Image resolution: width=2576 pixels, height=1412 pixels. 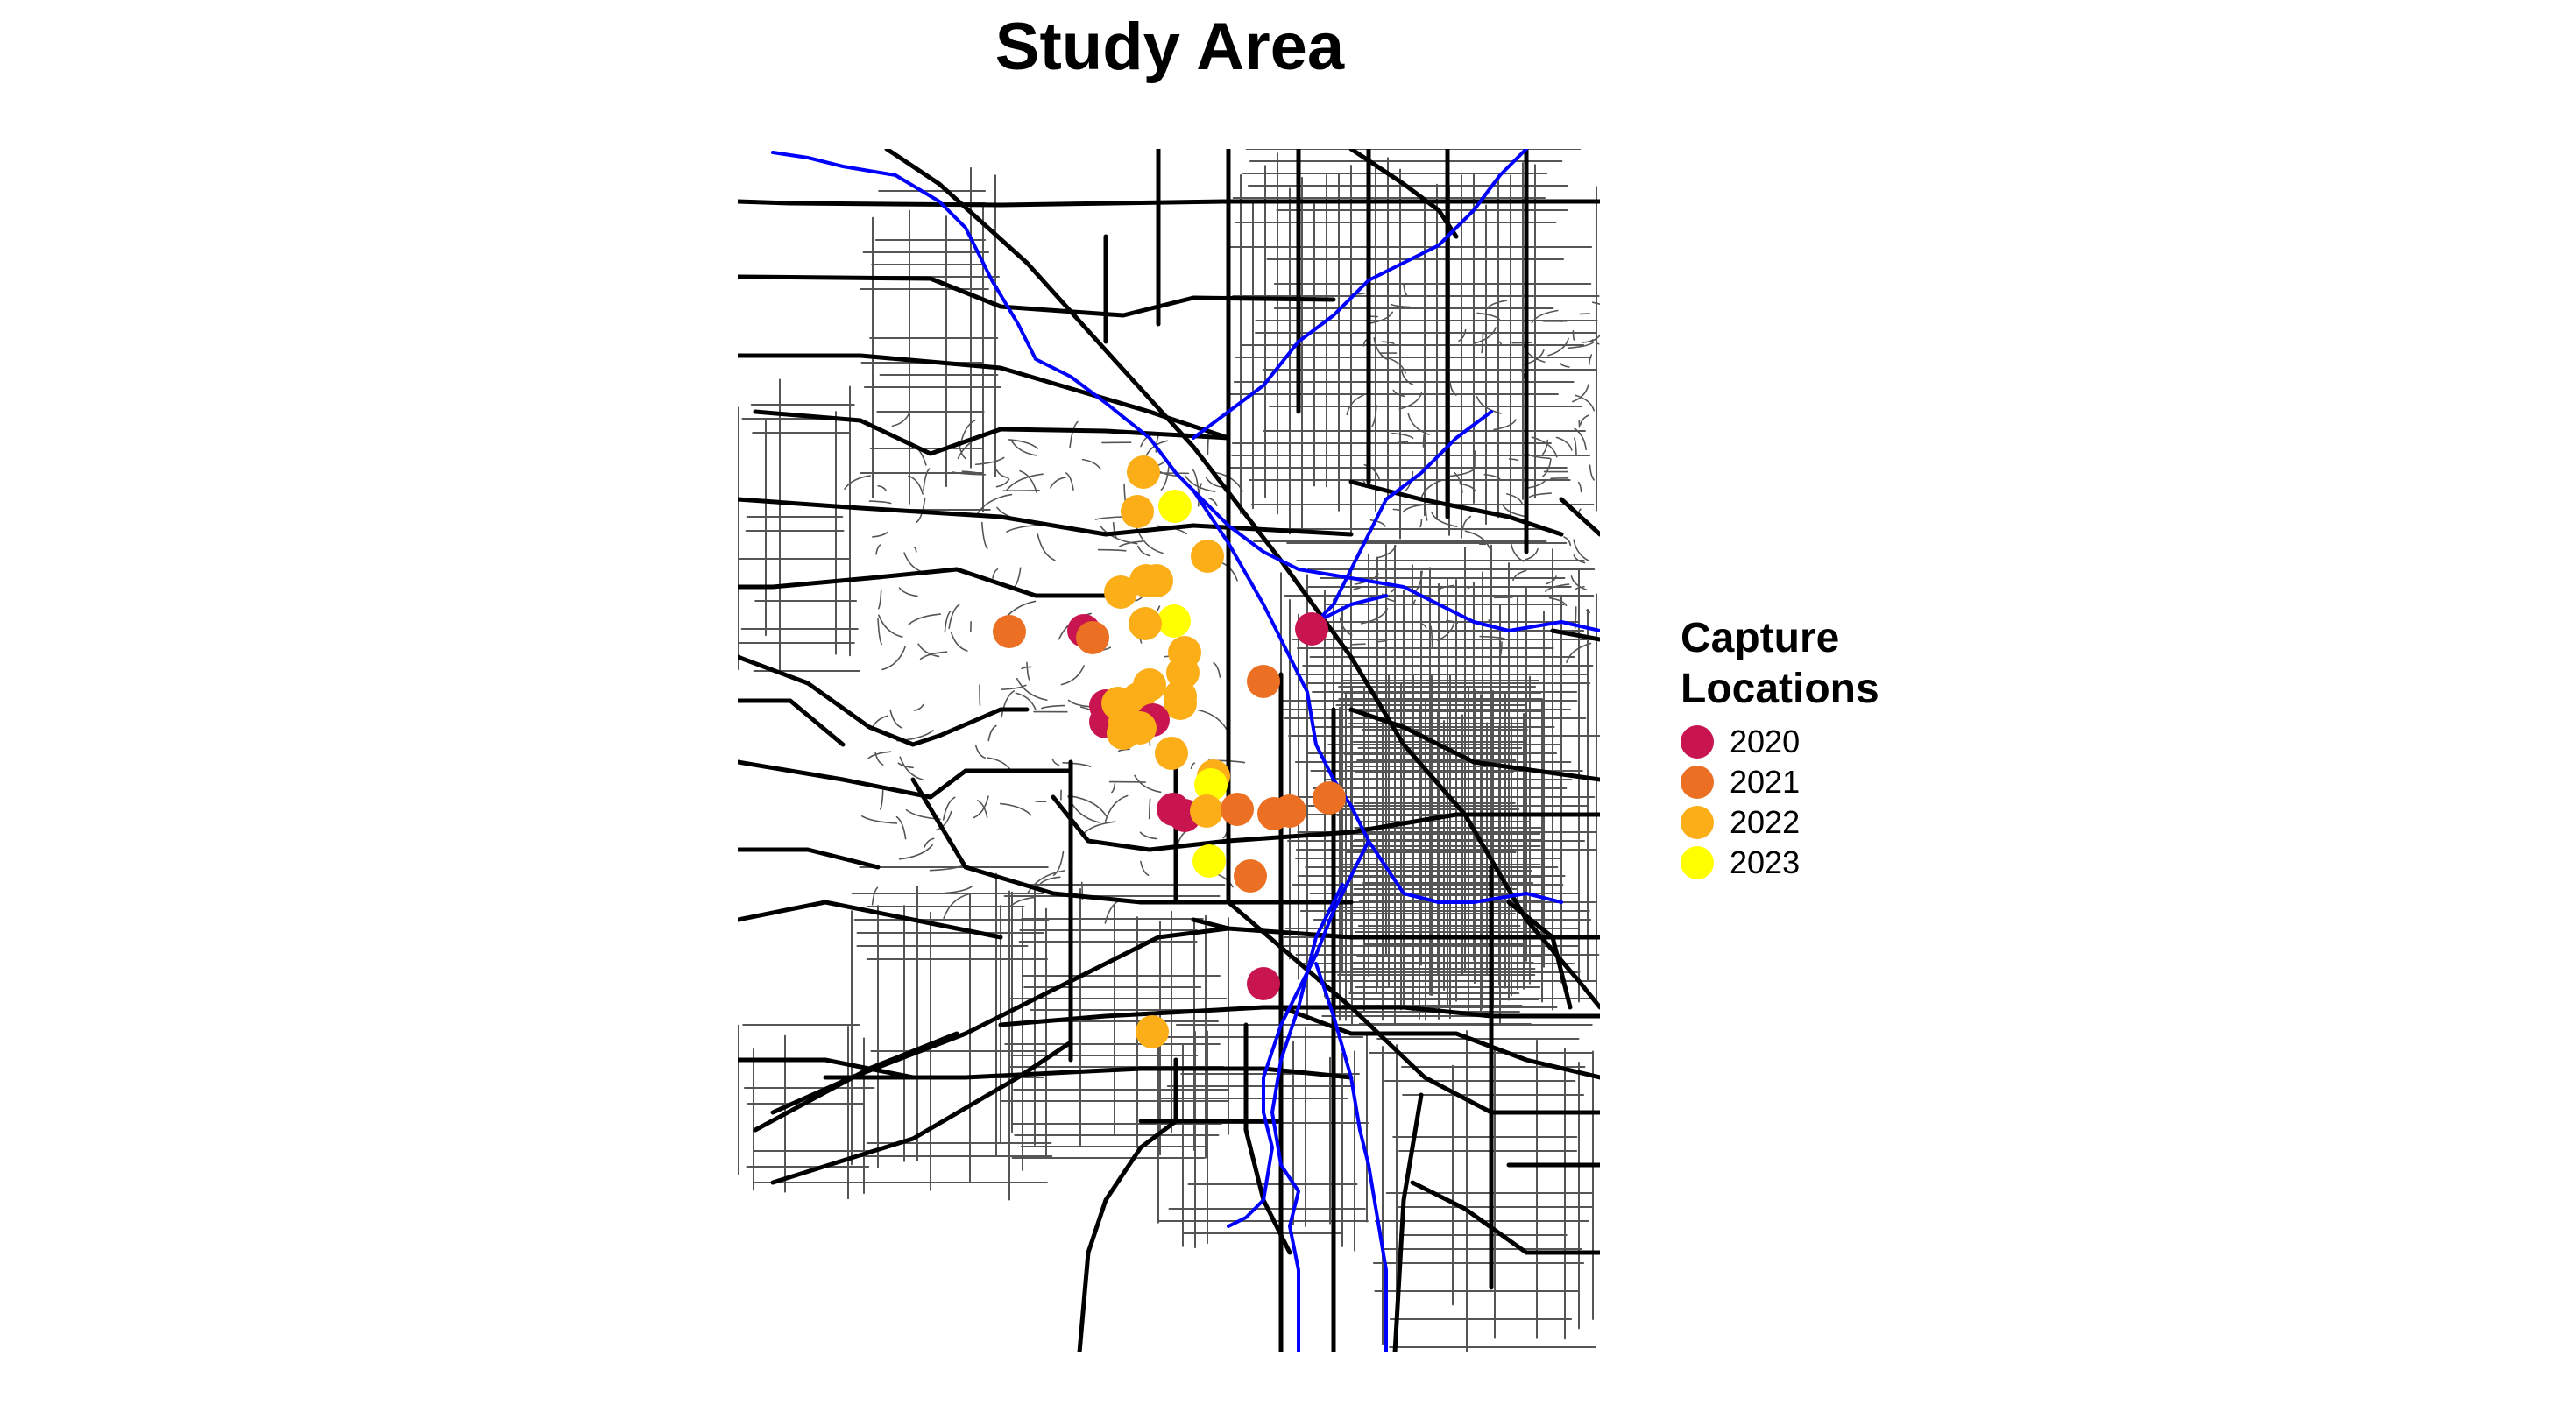 I want to click on legend: Capture Locations 2020 2021 2022 2023, so click(x=1821, y=748).